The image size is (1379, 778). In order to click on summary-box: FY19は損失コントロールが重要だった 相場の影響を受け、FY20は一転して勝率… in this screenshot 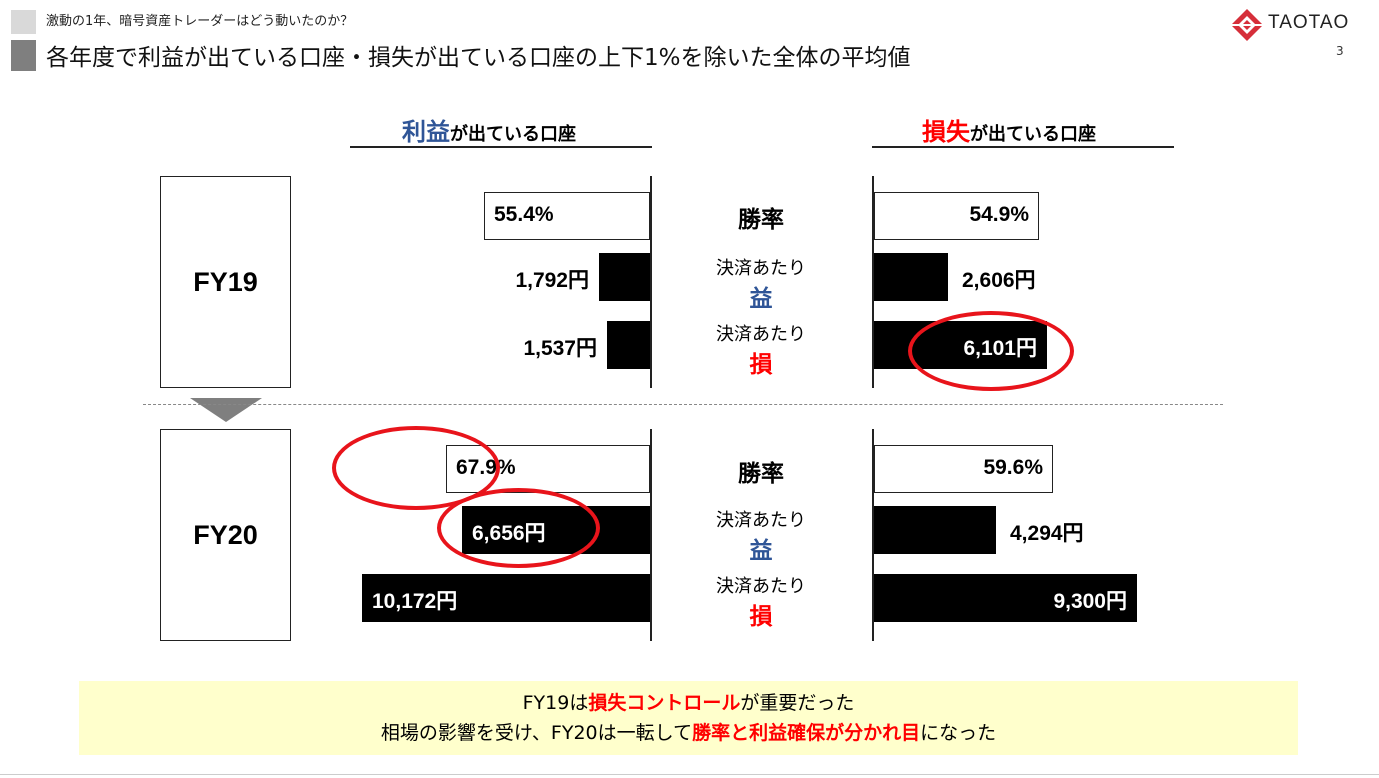, I will do `click(688, 718)`.